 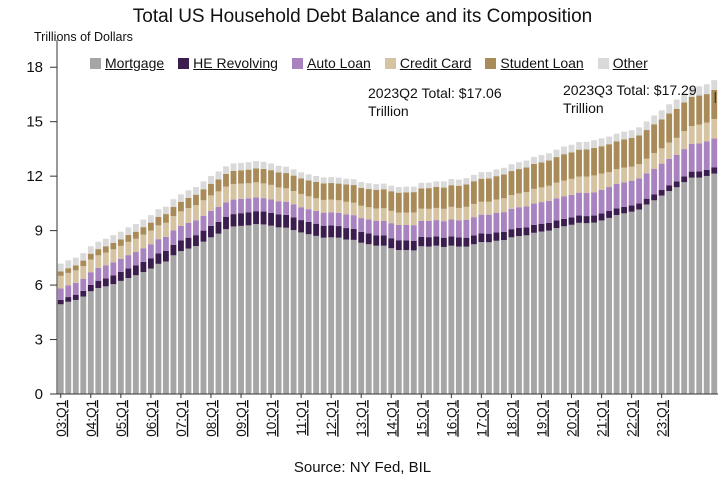 What do you see at coordinates (127, 63) in the screenshot?
I see `legend-item-mortgage: Mortgage` at bounding box center [127, 63].